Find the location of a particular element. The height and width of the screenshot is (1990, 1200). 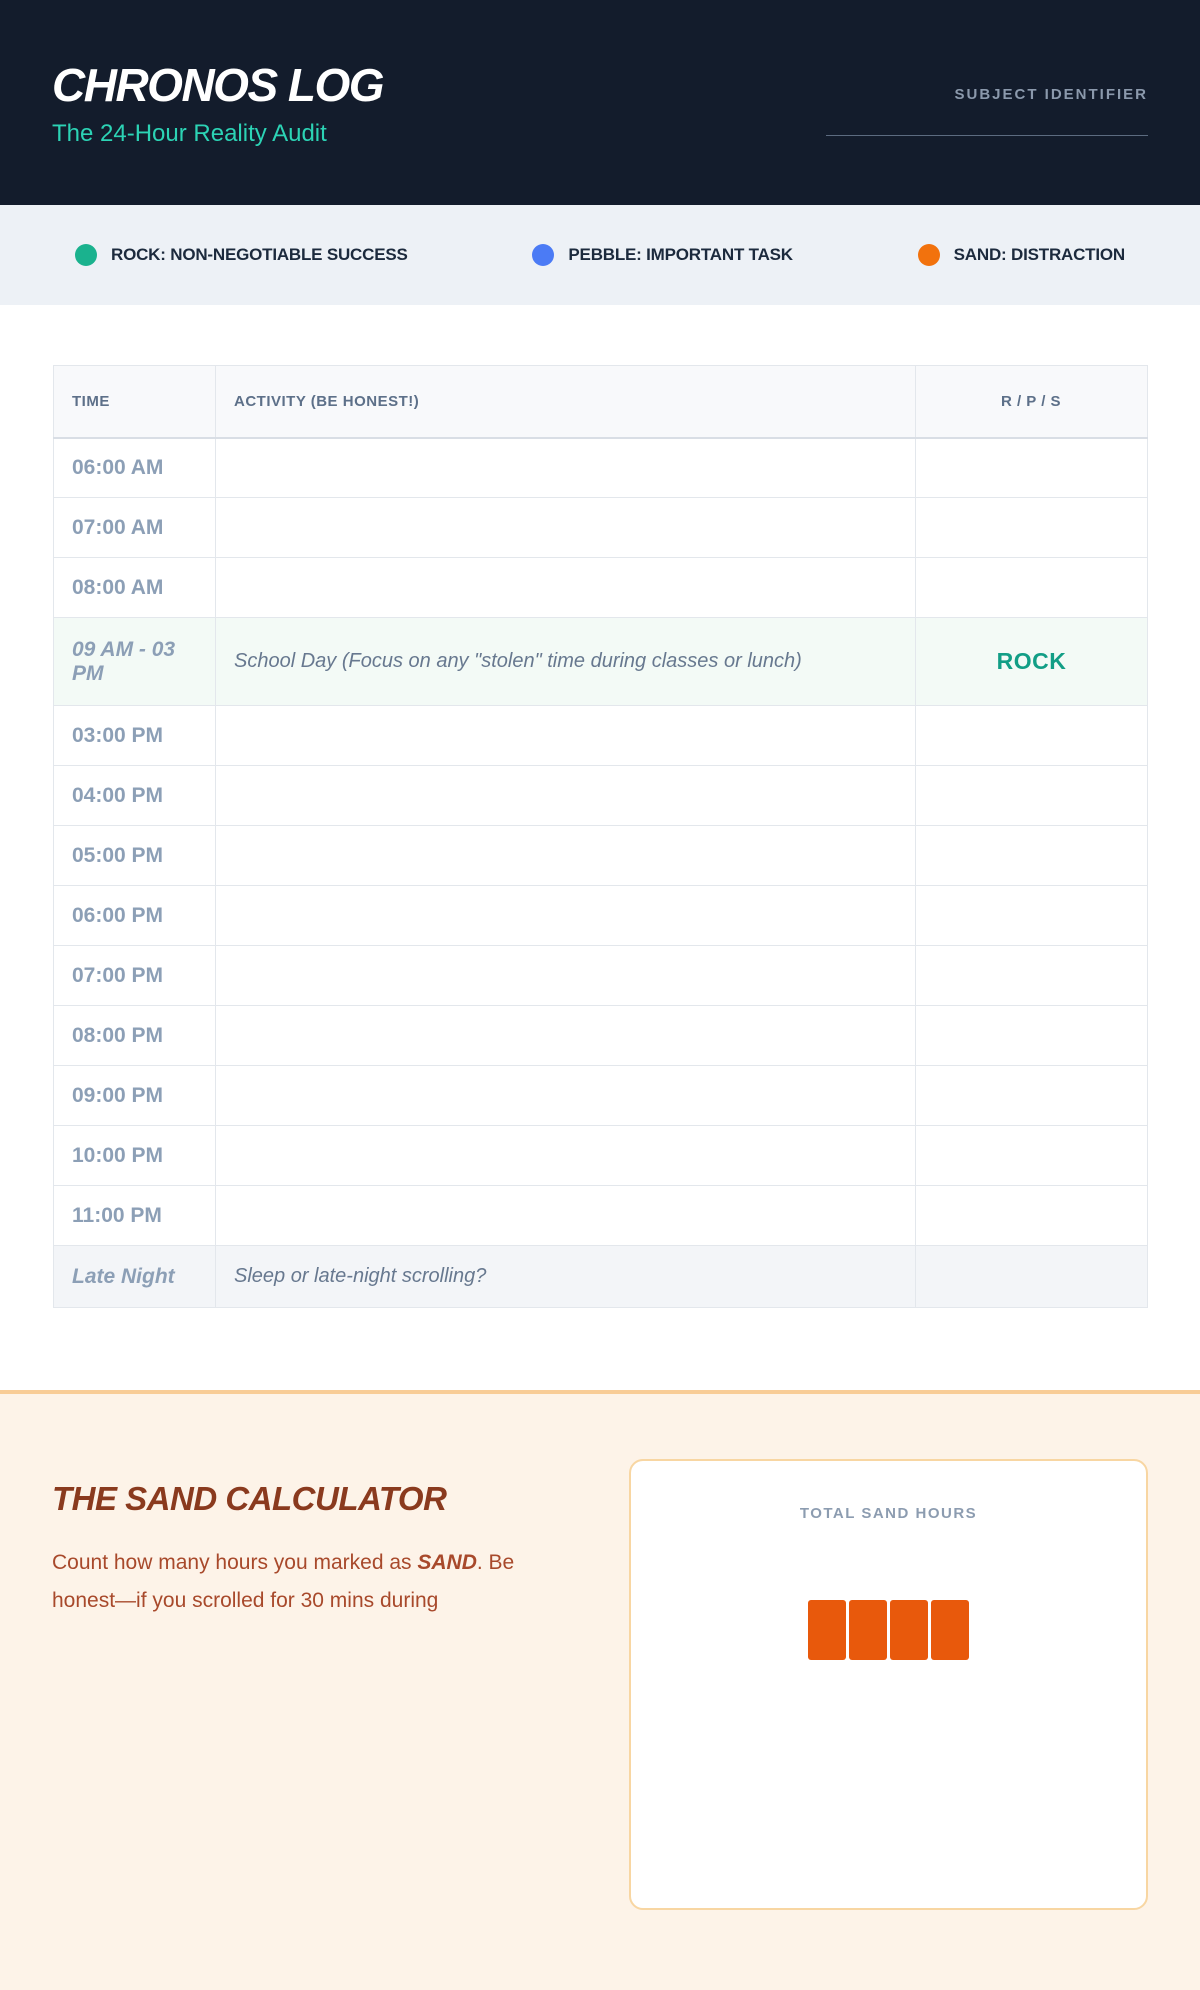

app-subtitle: The 24-Hour Reality Audit is located at coordinates (189, 133).